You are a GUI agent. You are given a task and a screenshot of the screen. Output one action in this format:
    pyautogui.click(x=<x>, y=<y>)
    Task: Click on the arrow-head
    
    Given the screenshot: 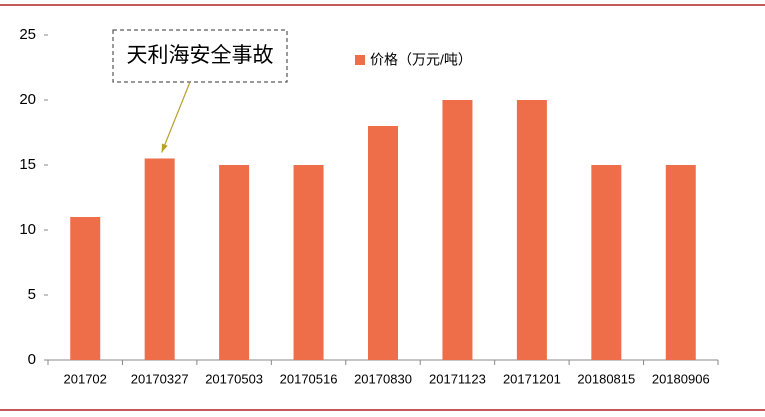 What is the action you would take?
    pyautogui.click(x=164, y=148)
    